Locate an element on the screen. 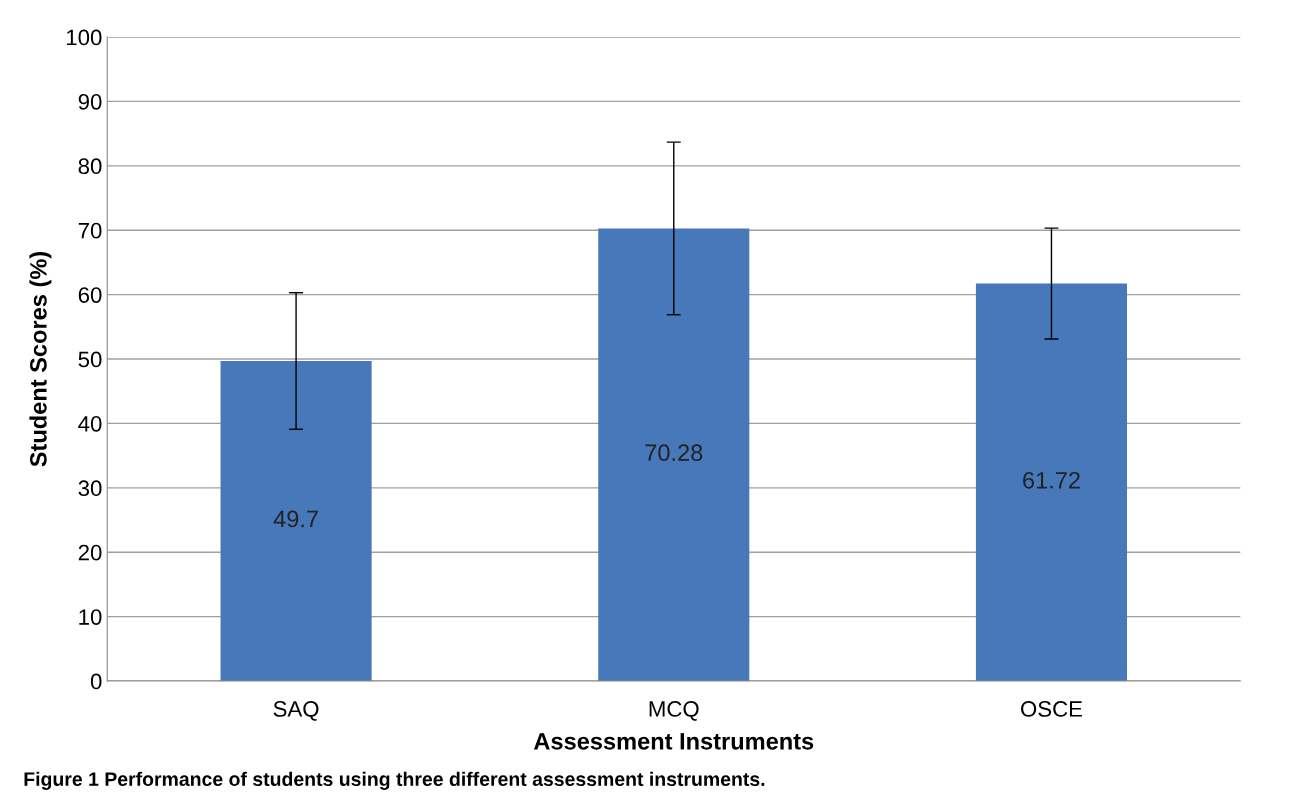 This screenshot has width=1292, height=805. caption: Figure 1 Performance of students using three different assessment instruments. is located at coordinates (394, 780).